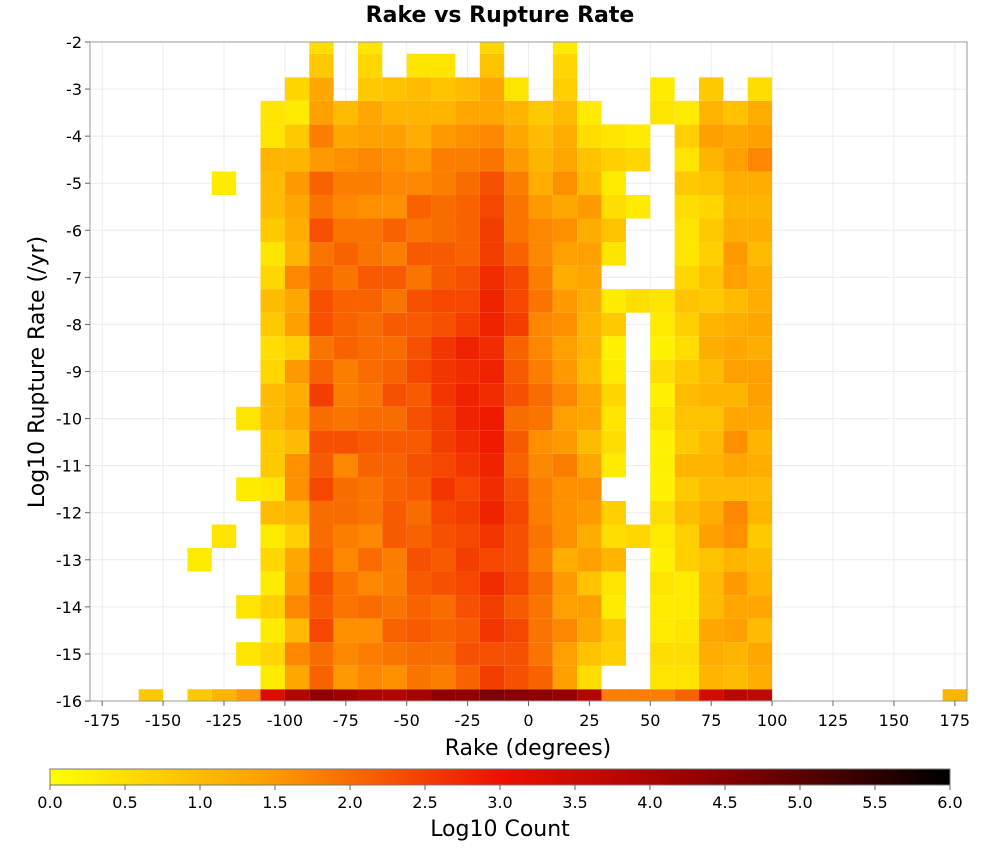 Image resolution: width=1000 pixels, height=850 pixels. What do you see at coordinates (274, 802) in the screenshot?
I see `colorbar-tick-label: 1.5` at bounding box center [274, 802].